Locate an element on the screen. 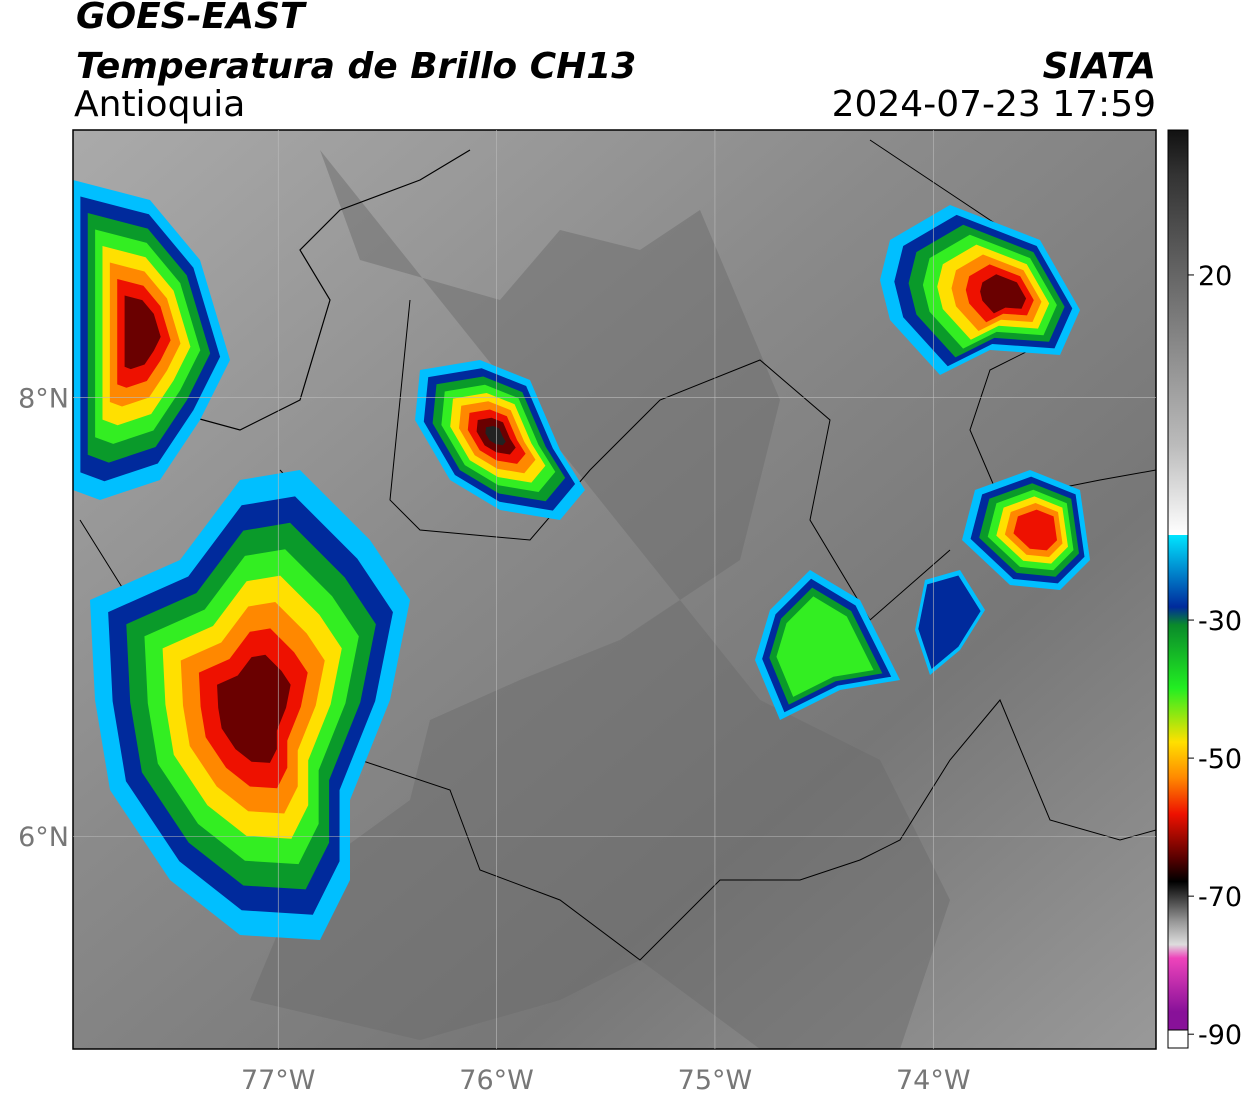  satellite-title: GOES-EAST is located at coordinates (191, 18).